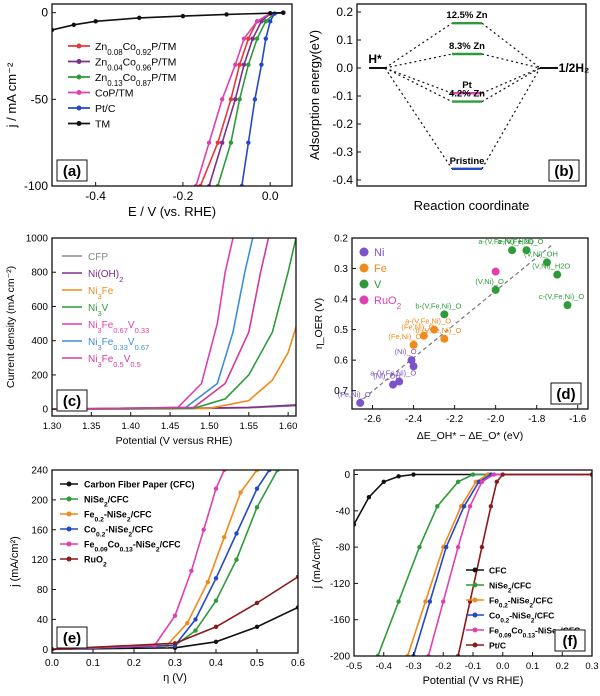 The height and width of the screenshot is (696, 600). I want to click on panel-label: (a), so click(72, 171).